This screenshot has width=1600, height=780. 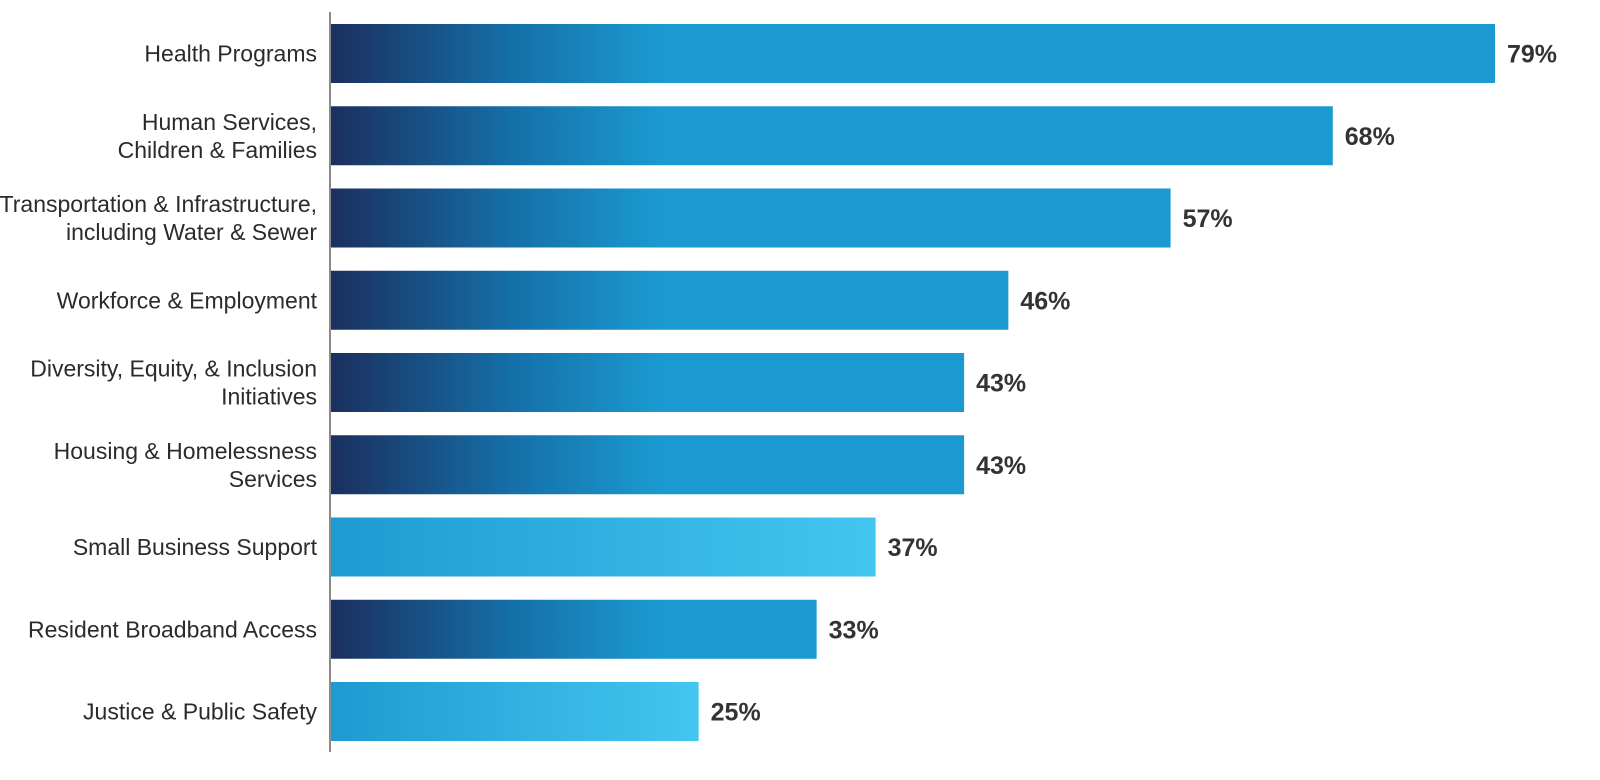 What do you see at coordinates (854, 630) in the screenshot?
I see `value-label: 33%` at bounding box center [854, 630].